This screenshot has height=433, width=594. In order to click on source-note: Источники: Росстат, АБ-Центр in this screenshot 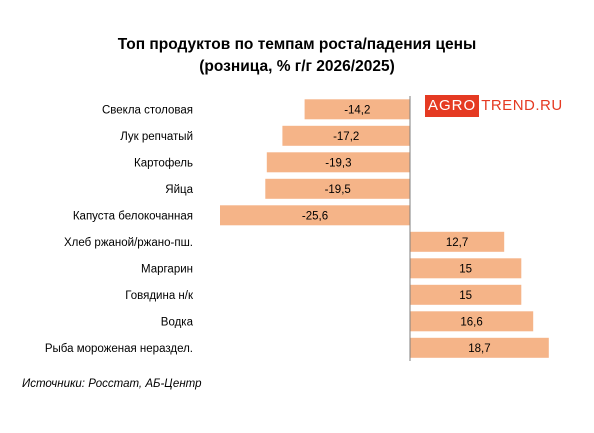, I will do `click(112, 384)`.